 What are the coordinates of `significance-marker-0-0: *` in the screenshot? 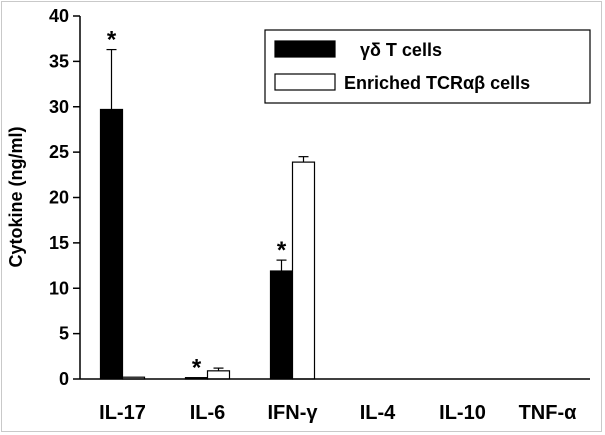 It's located at (112, 40).